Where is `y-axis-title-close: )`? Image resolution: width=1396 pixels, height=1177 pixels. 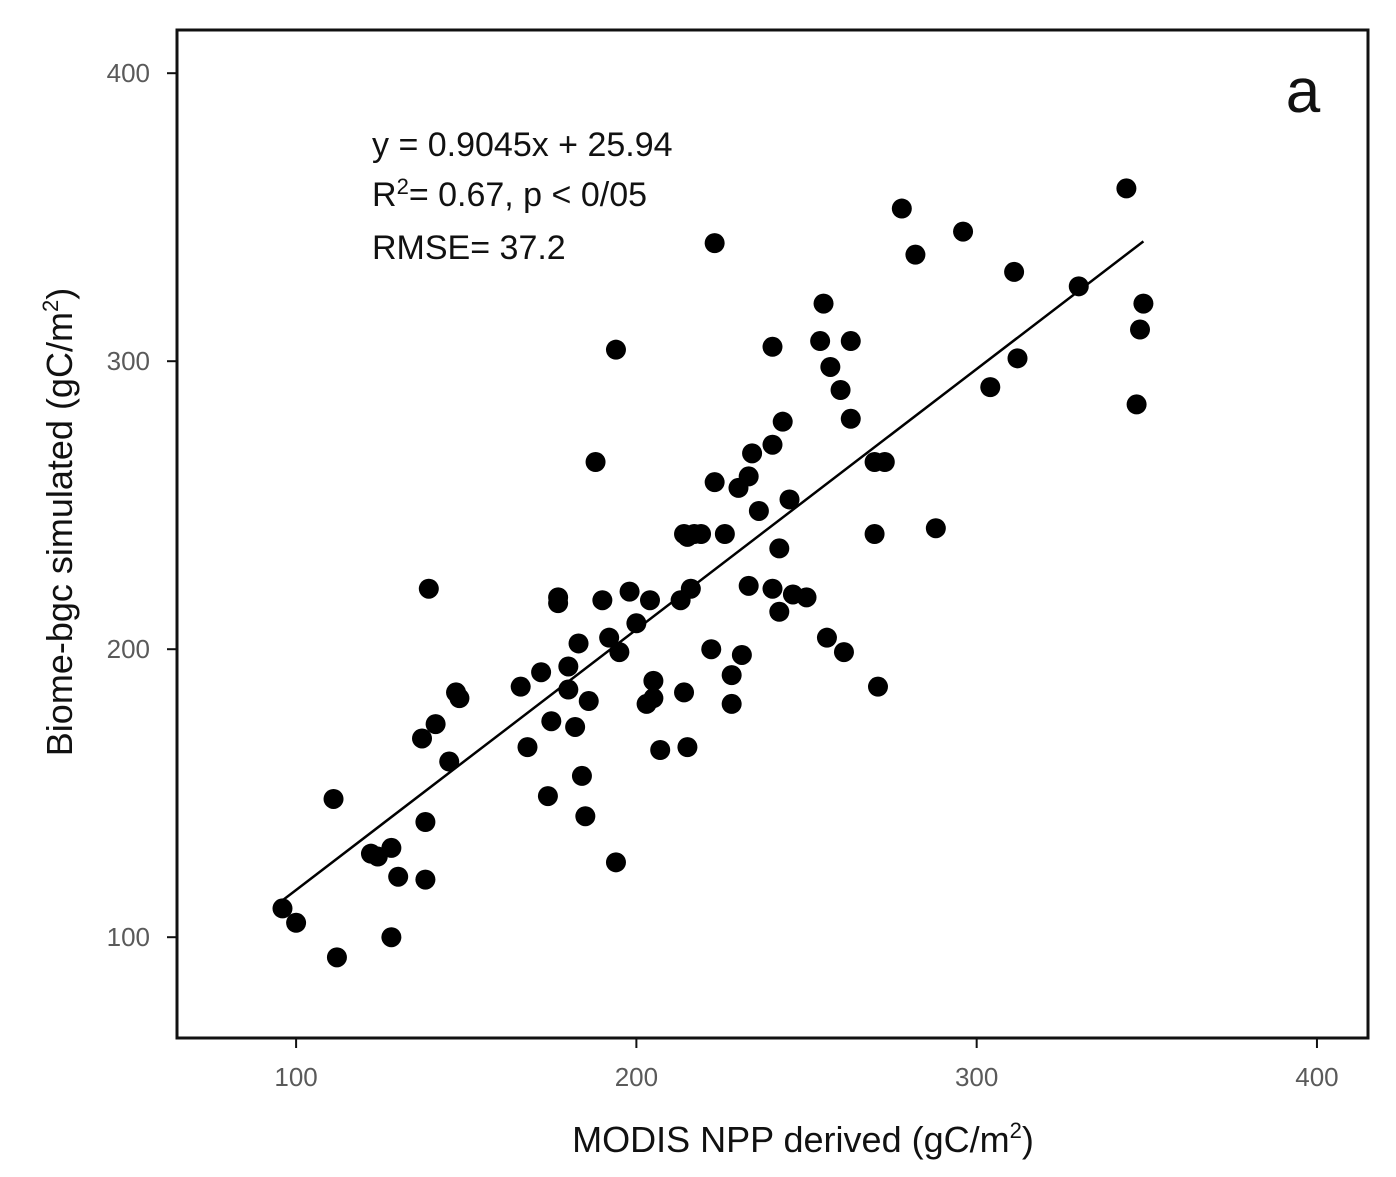
y-axis-title-close: ) is located at coordinates (59, 294).